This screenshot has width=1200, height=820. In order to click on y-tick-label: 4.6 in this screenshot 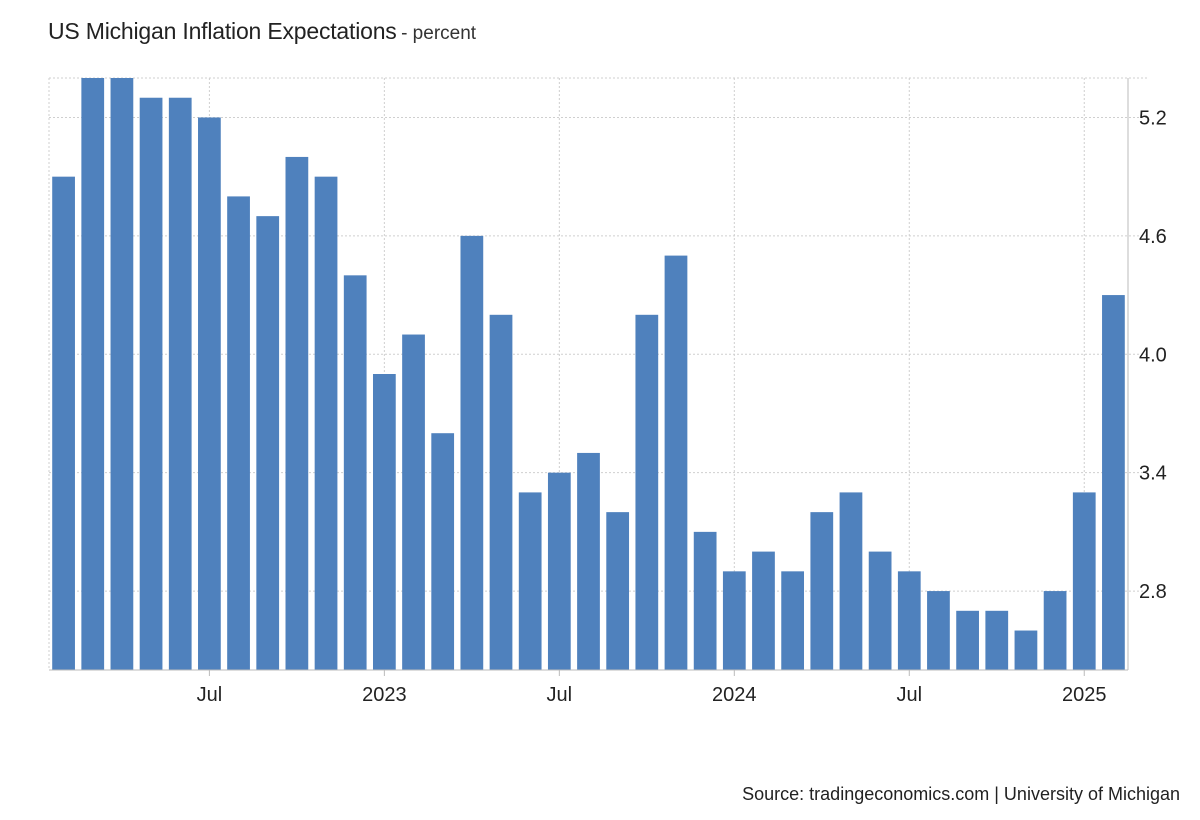, I will do `click(1153, 237)`.